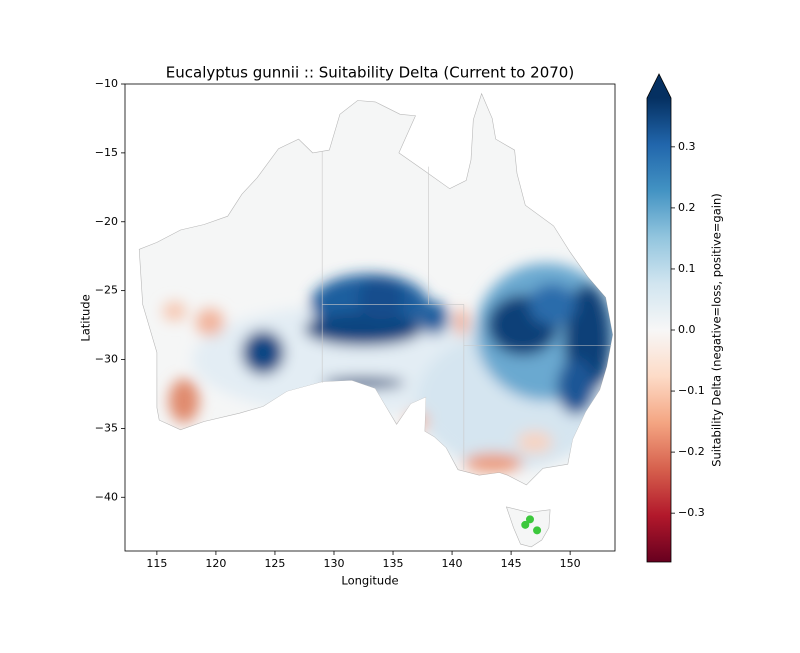 The image size is (800, 653). I want to click on colorbar-tick-label: −0.1, so click(691, 390).